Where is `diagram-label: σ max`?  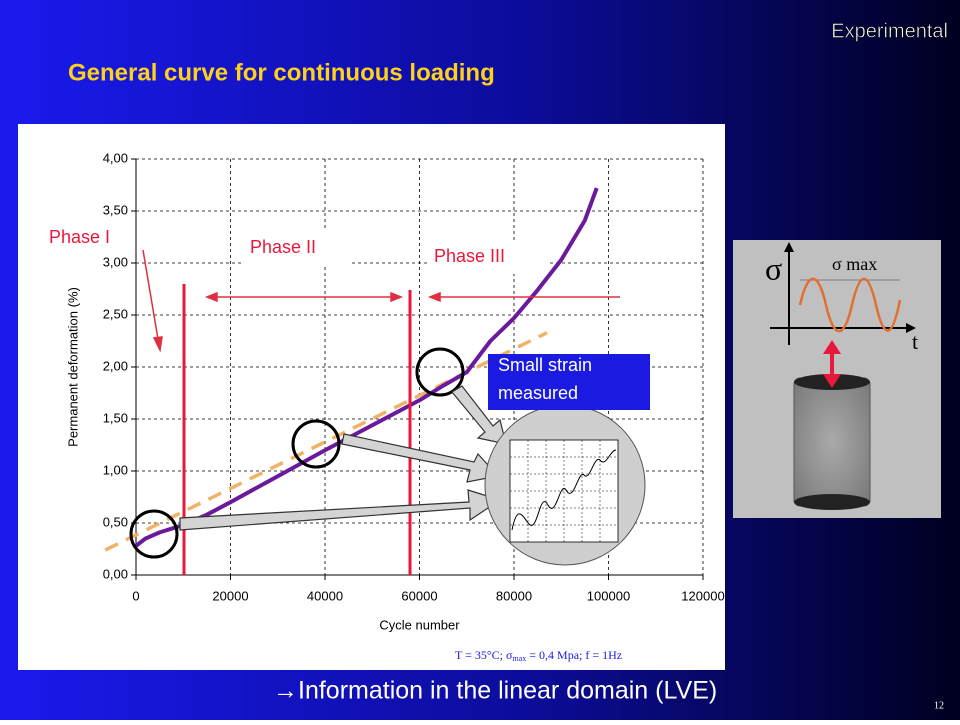
diagram-label: σ max is located at coordinates (854, 264).